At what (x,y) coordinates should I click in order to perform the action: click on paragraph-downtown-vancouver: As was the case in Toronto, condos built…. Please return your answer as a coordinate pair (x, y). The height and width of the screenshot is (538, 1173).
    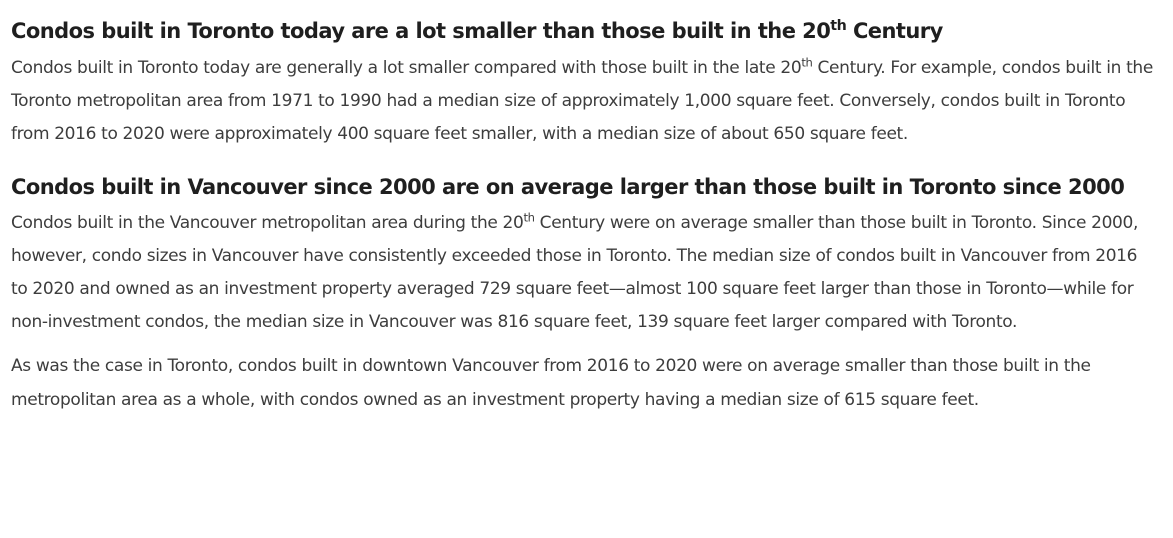
    Looking at the image, I should click on (551, 383).